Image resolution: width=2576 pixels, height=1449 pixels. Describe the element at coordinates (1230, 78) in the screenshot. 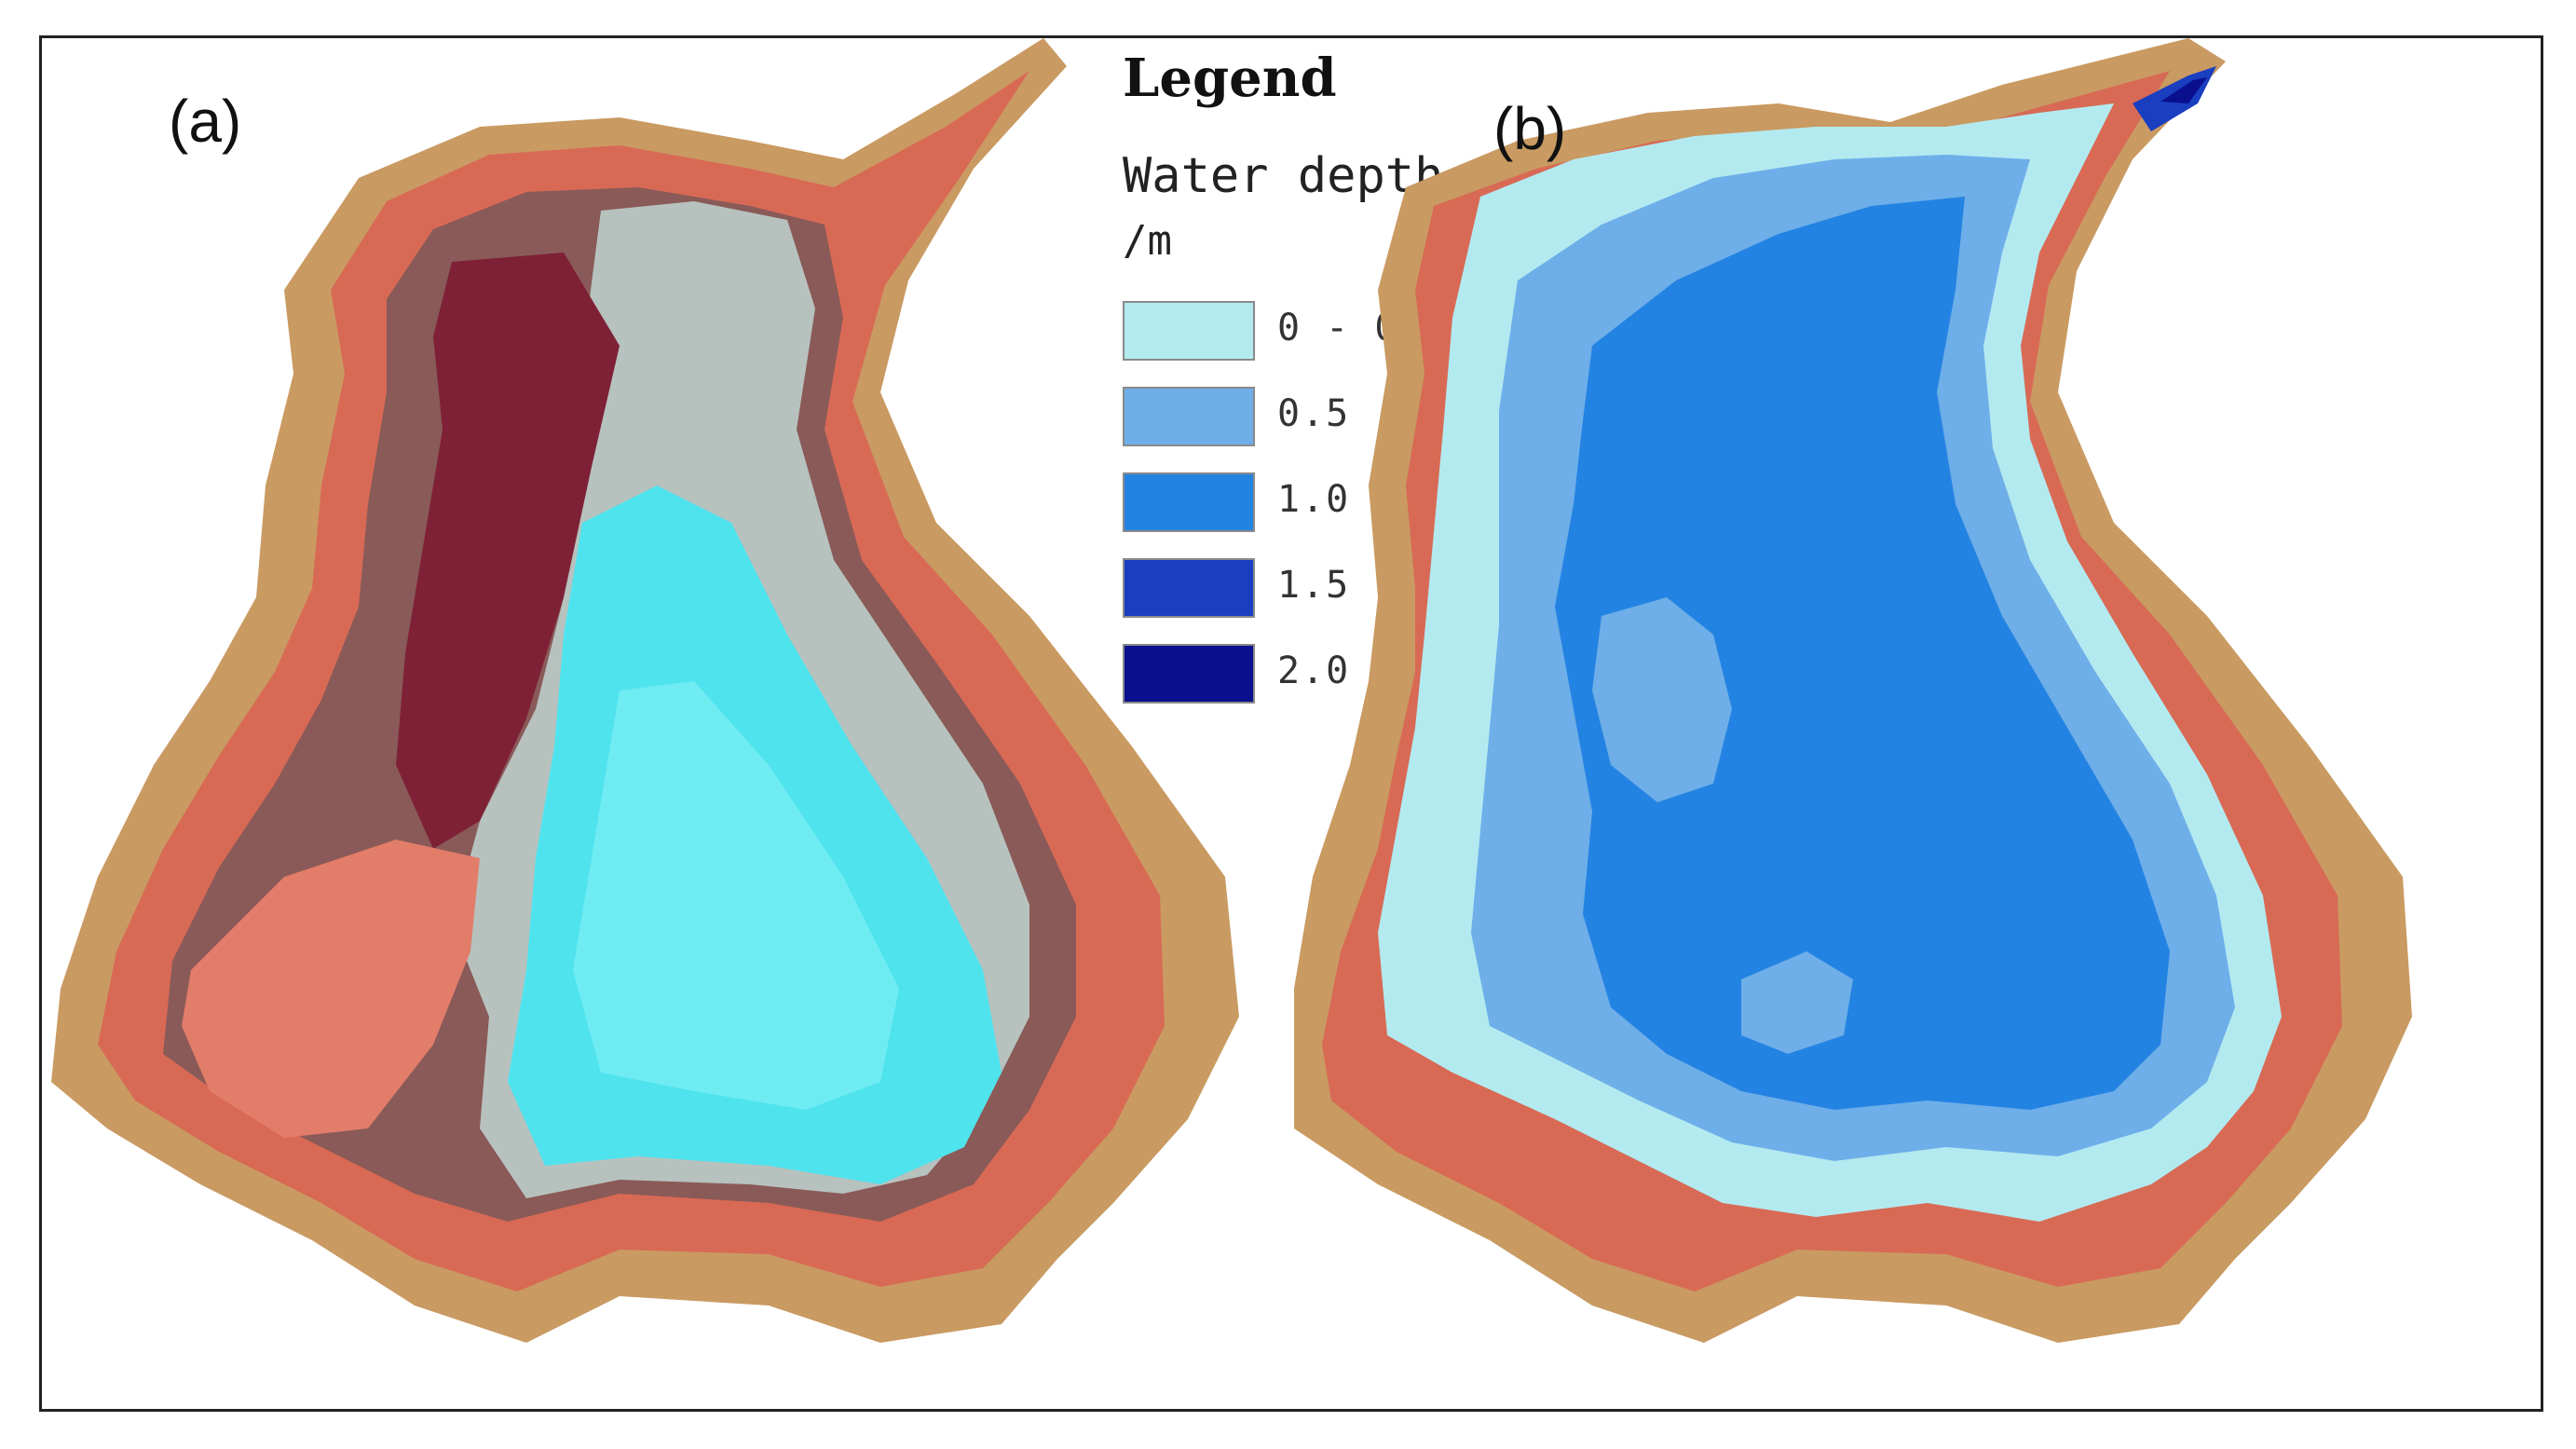

I see `legend-title: Legend` at that location.